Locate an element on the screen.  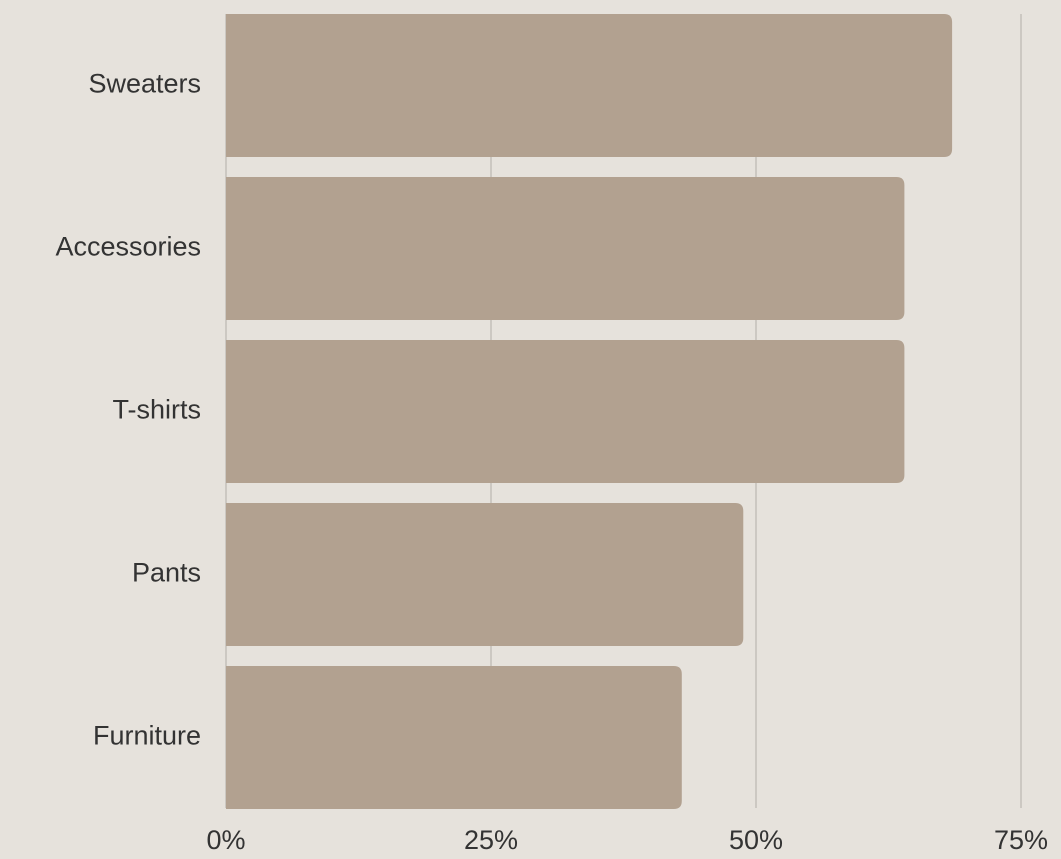
category-label: Accessories is located at coordinates (128, 247).